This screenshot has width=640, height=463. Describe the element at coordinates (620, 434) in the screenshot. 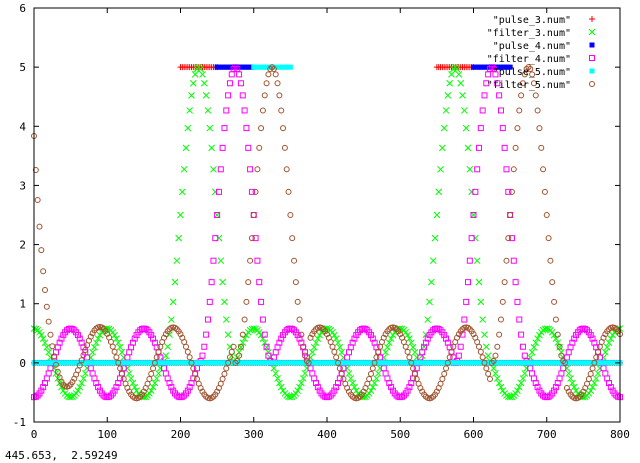

I see `x-tick-label: 800` at that location.